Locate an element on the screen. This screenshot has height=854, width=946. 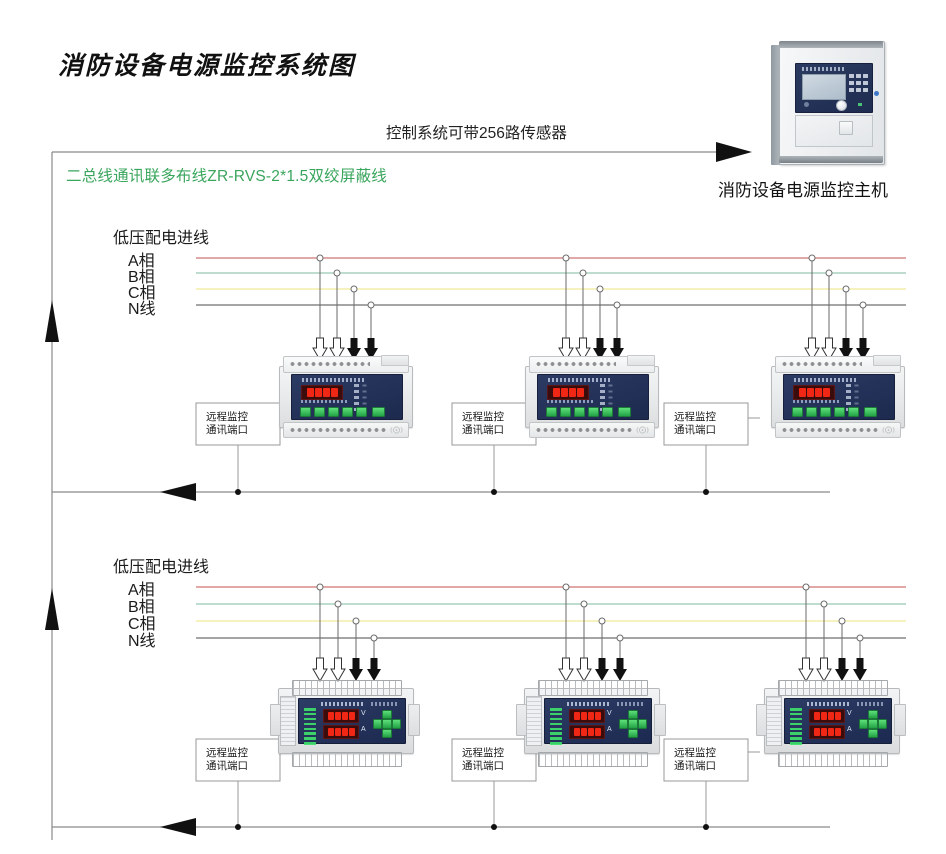
device-dev-2-2: V A is located at coordinates (591, 722).